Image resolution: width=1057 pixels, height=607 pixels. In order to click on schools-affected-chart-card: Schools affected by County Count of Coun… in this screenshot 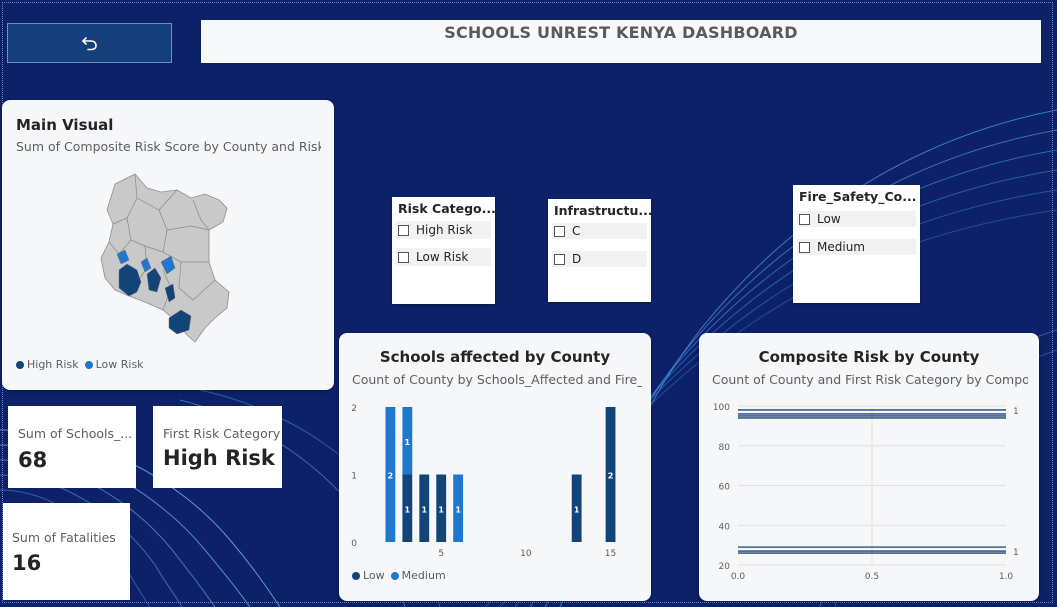, I will do `click(495, 467)`.